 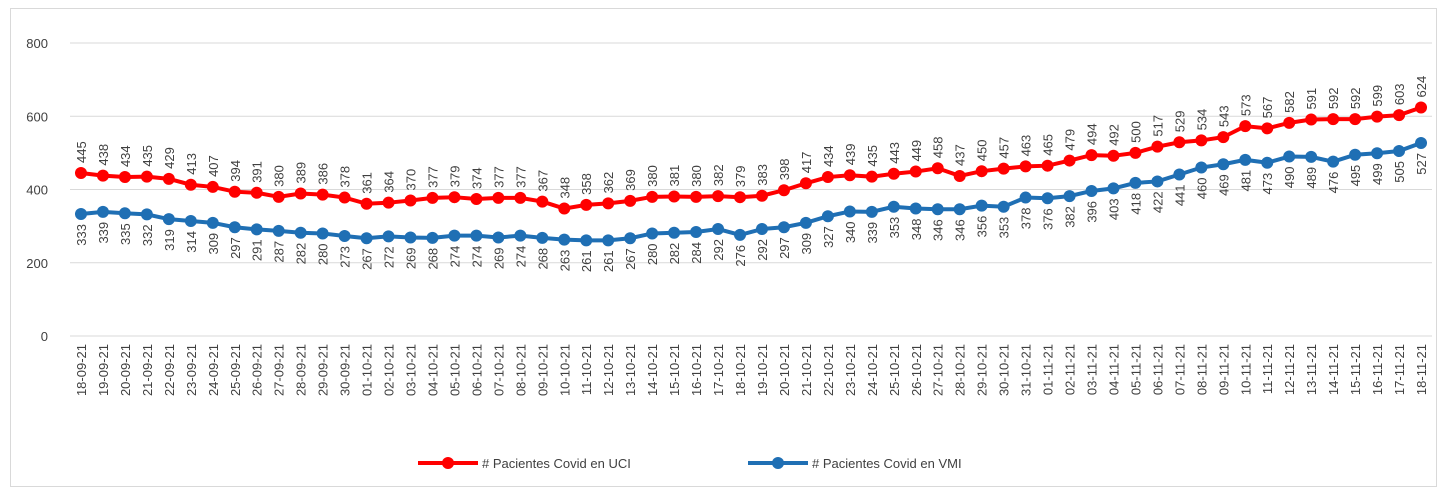 What do you see at coordinates (1333, 369) in the screenshot?
I see `x-tick-label: 14-11-21` at bounding box center [1333, 369].